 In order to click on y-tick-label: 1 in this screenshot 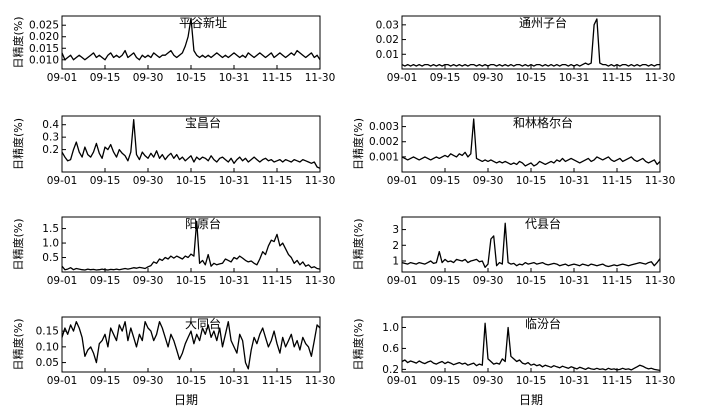, I will do `click(395, 262)`.